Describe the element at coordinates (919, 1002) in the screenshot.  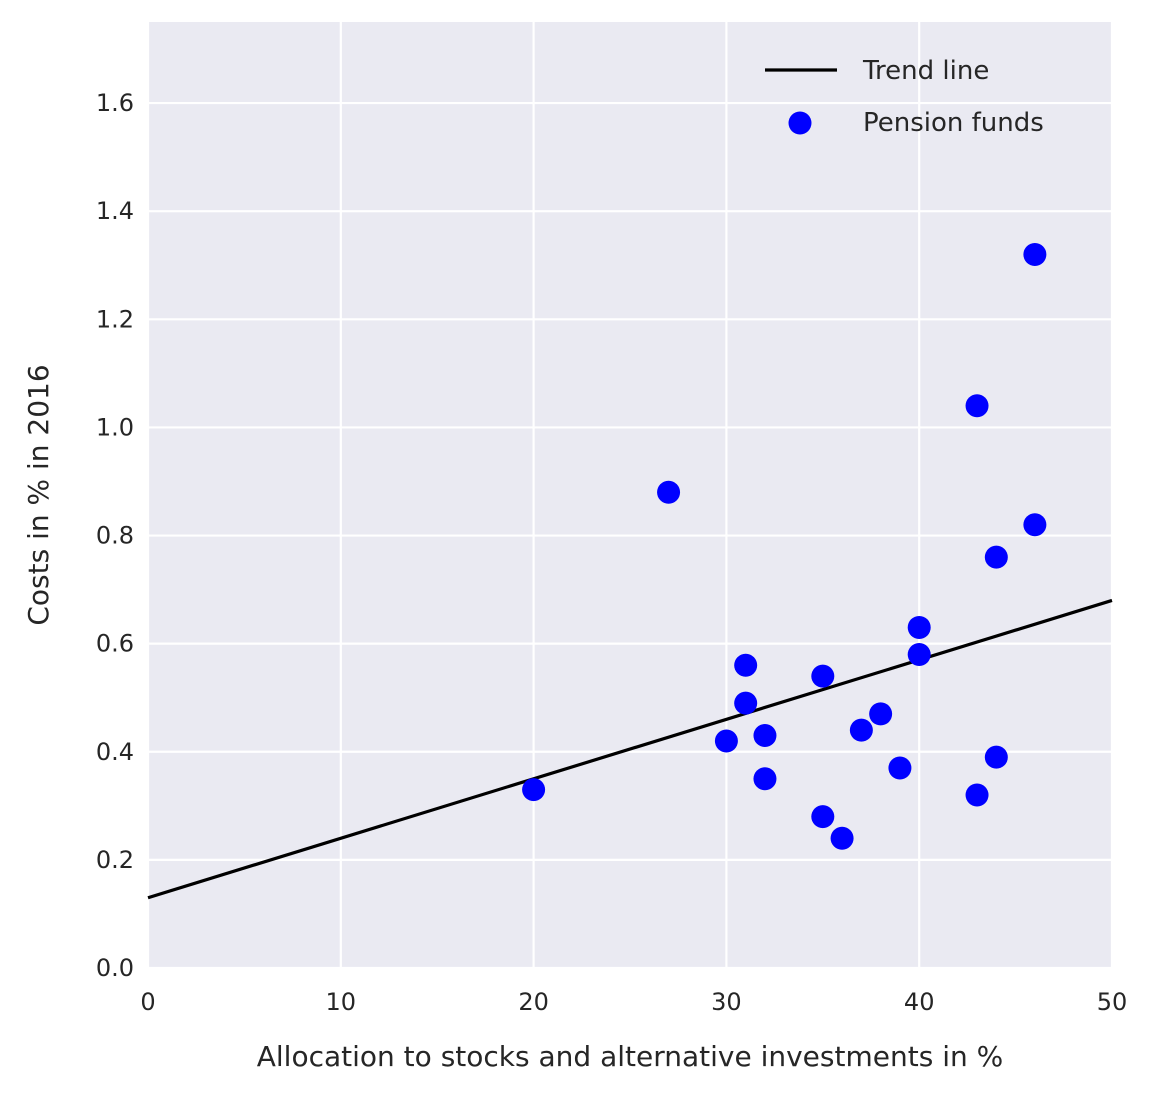
I see `x-tick-label: 40` at that location.